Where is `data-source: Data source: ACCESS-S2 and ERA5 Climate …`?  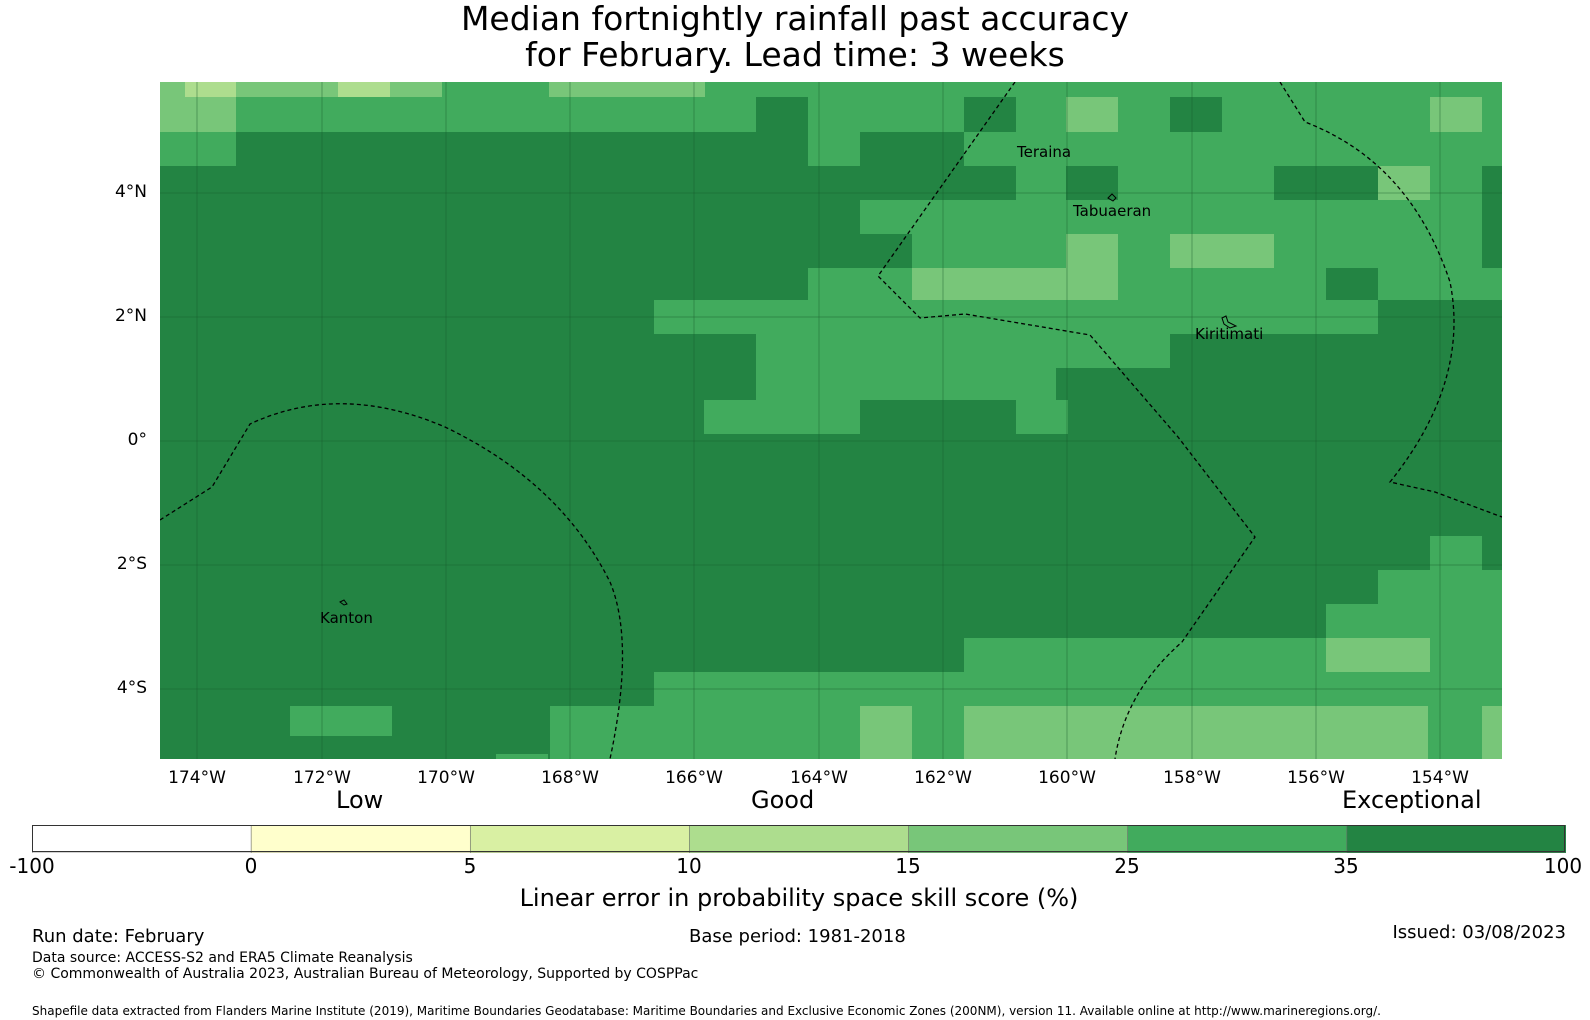 data-source: Data source: ACCESS-S2 and ERA5 Climate … is located at coordinates (222, 958).